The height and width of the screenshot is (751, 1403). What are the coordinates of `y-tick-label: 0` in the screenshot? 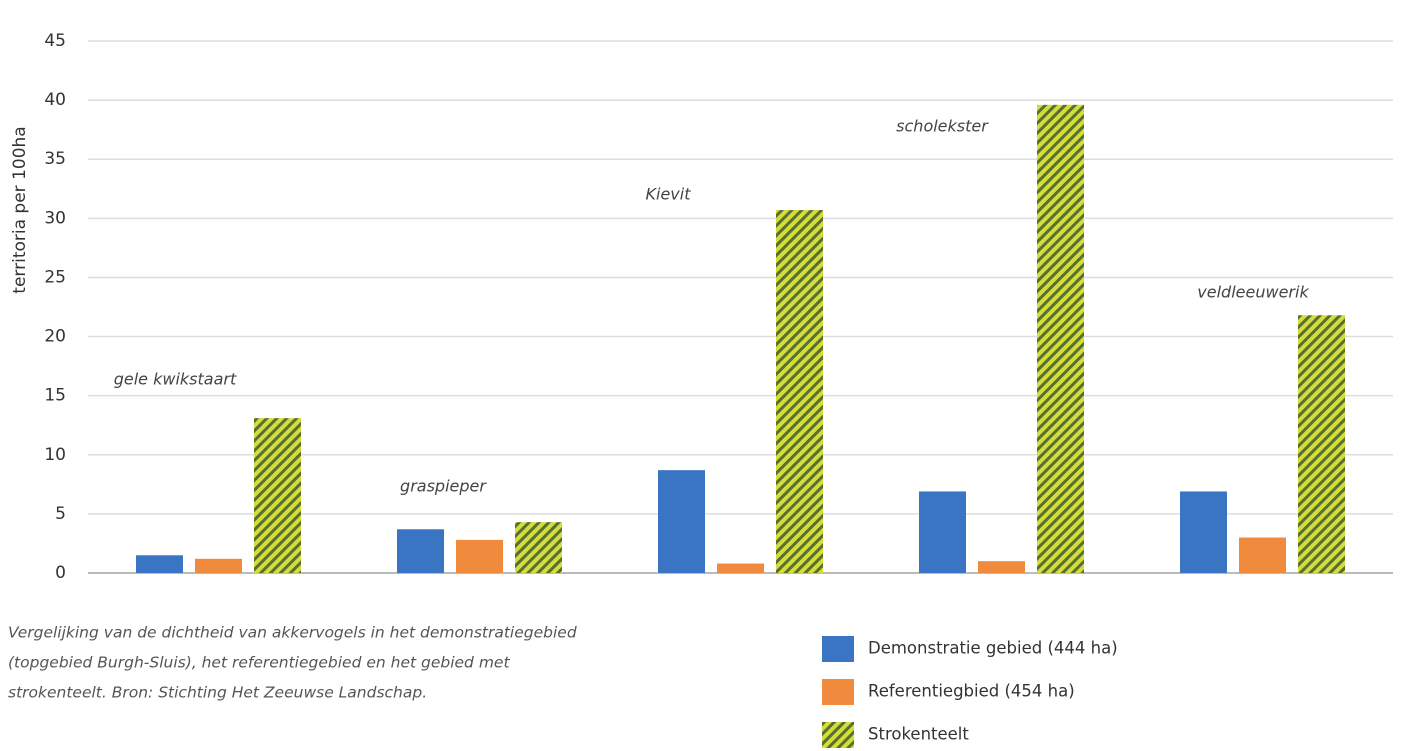 It's located at (60, 573).